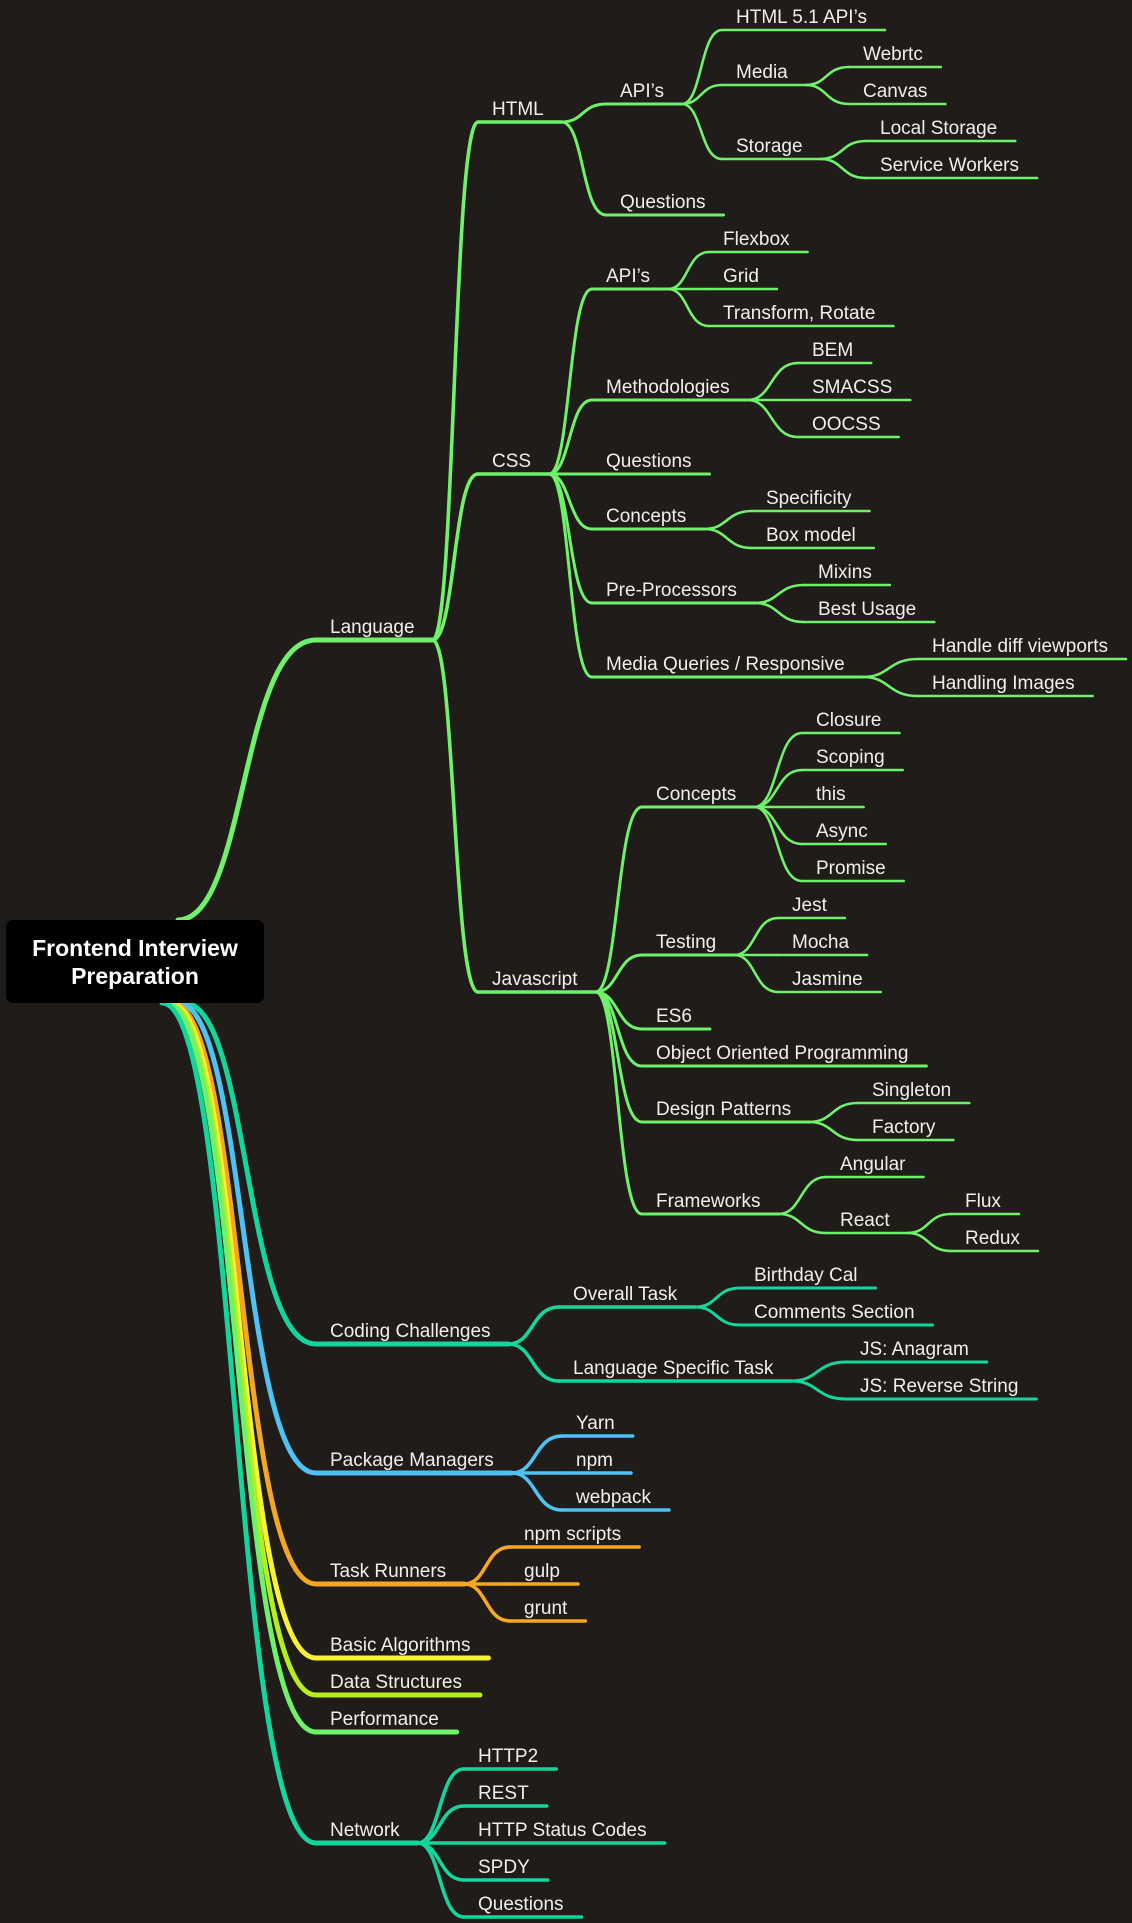 Image resolution: width=1132 pixels, height=1923 pixels. I want to click on node-webrtc: Webrtc, so click(893, 54).